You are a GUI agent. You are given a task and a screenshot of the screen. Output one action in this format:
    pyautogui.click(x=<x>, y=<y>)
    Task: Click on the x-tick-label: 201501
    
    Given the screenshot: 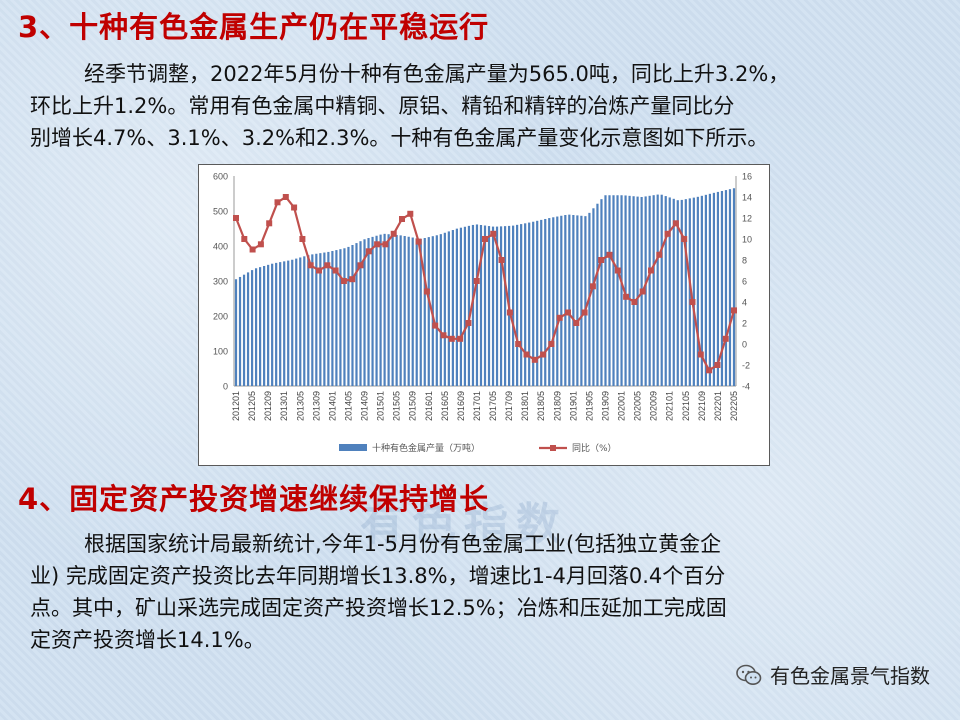 What is the action you would take?
    pyautogui.click(x=381, y=406)
    